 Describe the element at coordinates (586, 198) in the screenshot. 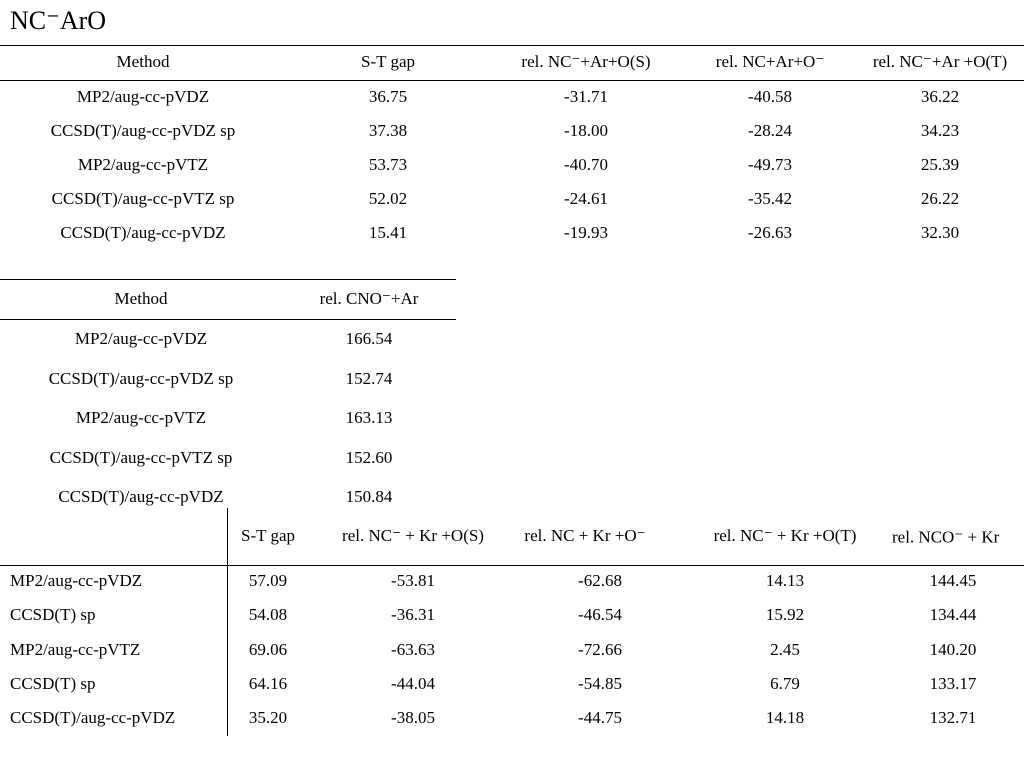

I see `cell: -24.61` at that location.